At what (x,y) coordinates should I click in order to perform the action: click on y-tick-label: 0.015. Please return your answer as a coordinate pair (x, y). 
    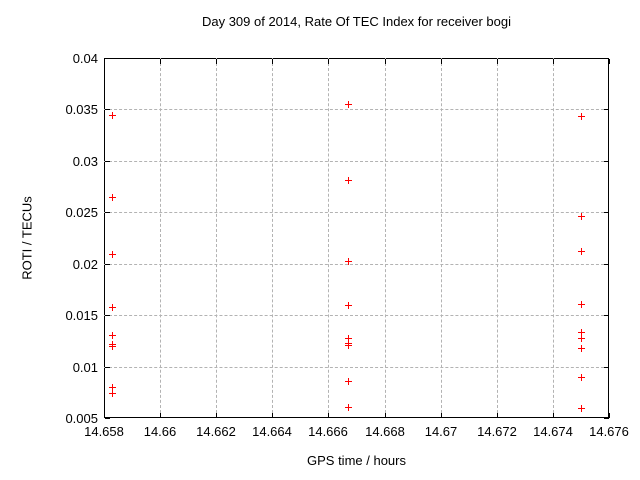
    Looking at the image, I should click on (81, 315).